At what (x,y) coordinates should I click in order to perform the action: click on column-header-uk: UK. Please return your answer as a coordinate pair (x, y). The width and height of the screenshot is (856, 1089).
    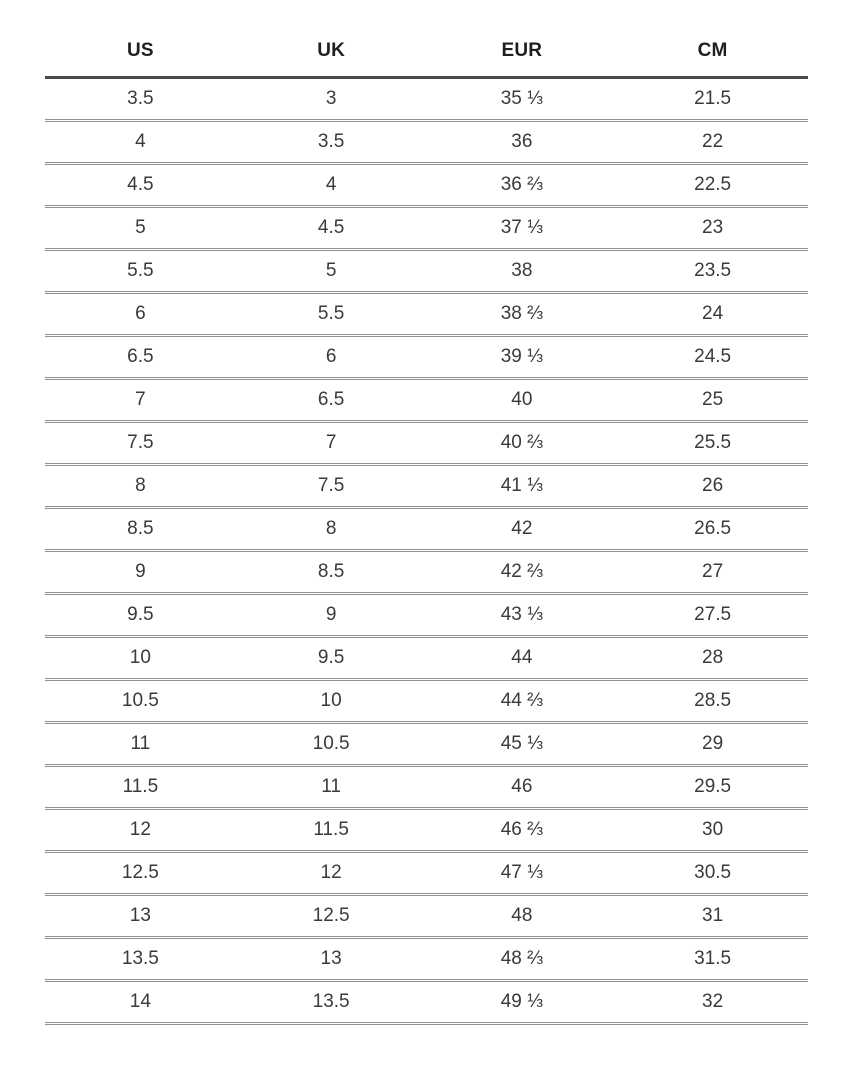
    Looking at the image, I should click on (331, 56).